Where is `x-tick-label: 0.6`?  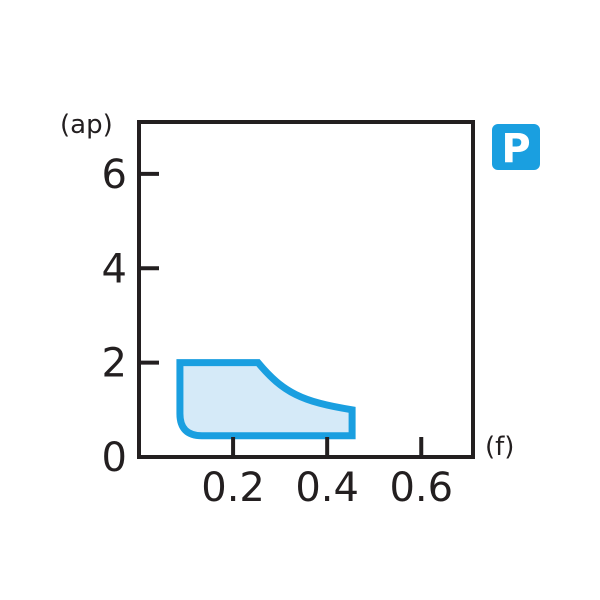
x-tick-label: 0.6 is located at coordinates (421, 488).